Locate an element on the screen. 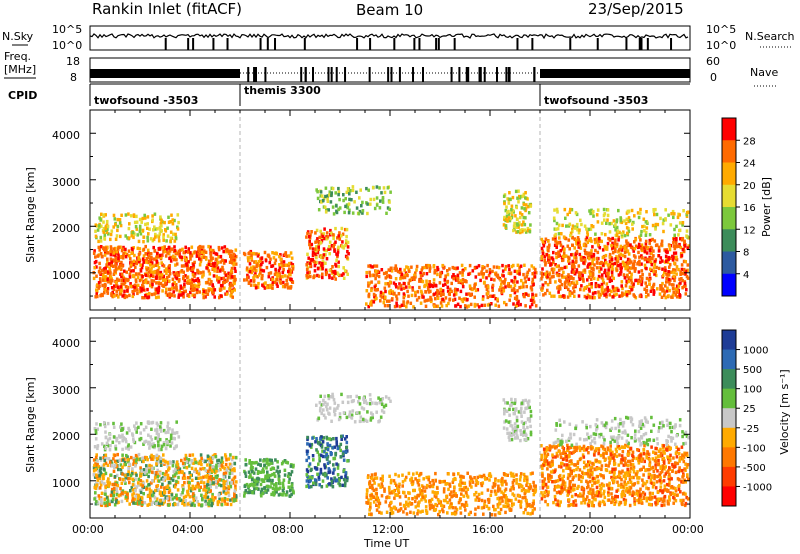 The width and height of the screenshot is (800, 554). noise-panel: N.Sky 10^5 10^0 10^5 10^0 N.Search is located at coordinates (398, 37).